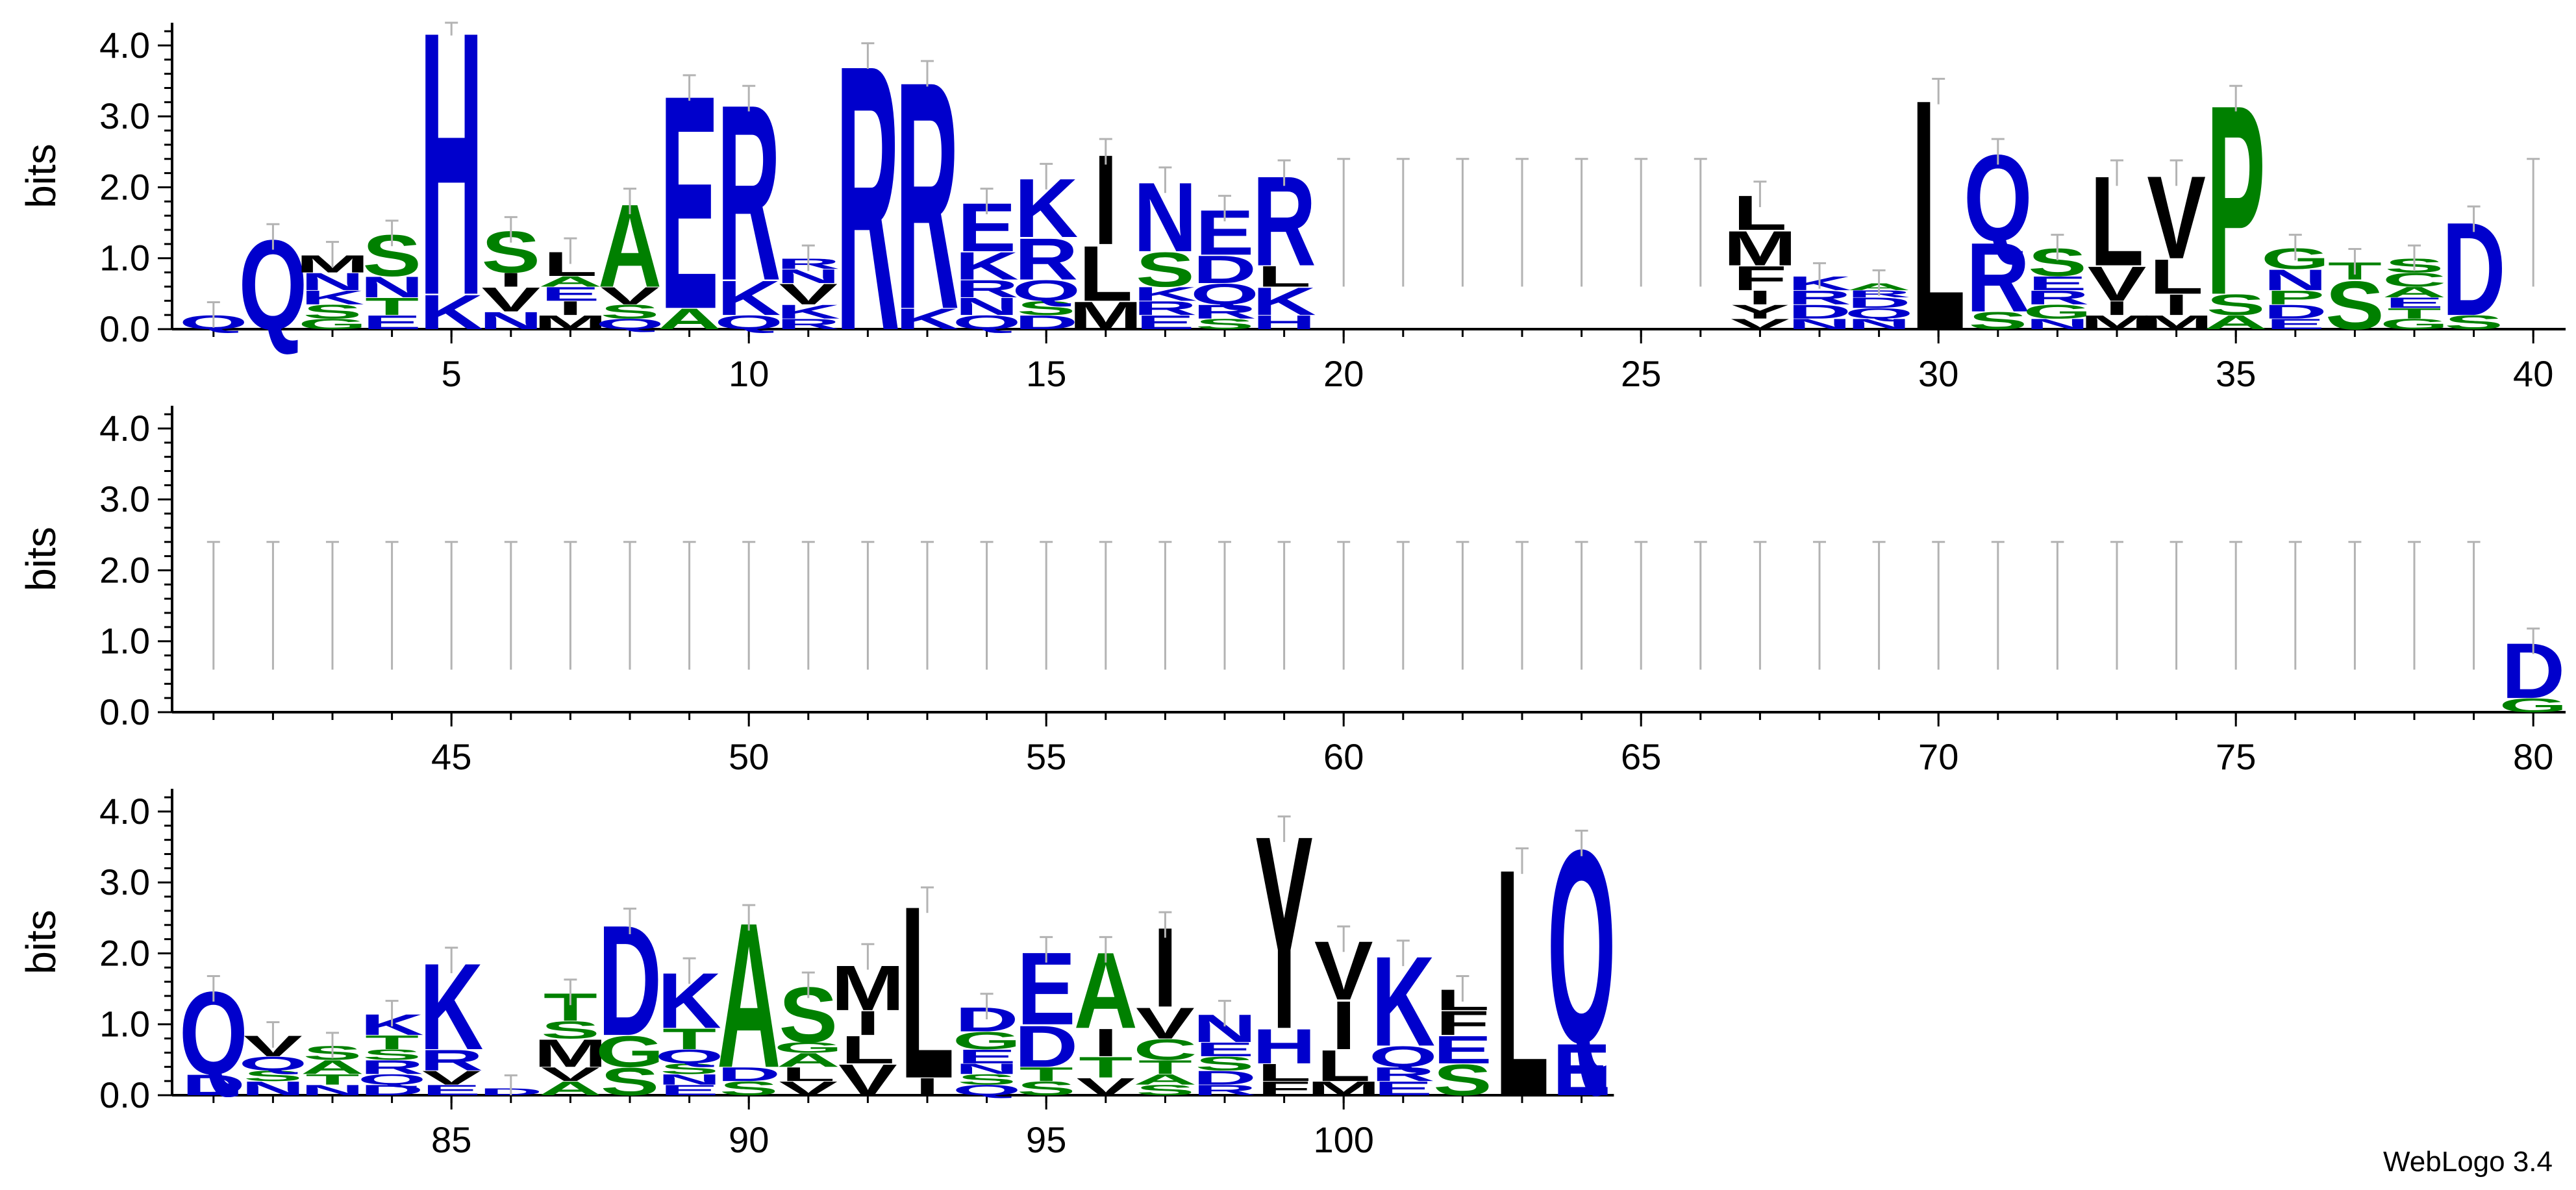 The width and height of the screenshot is (2576, 1190). I want to click on y-tick-label: 4.0, so click(124, 46).